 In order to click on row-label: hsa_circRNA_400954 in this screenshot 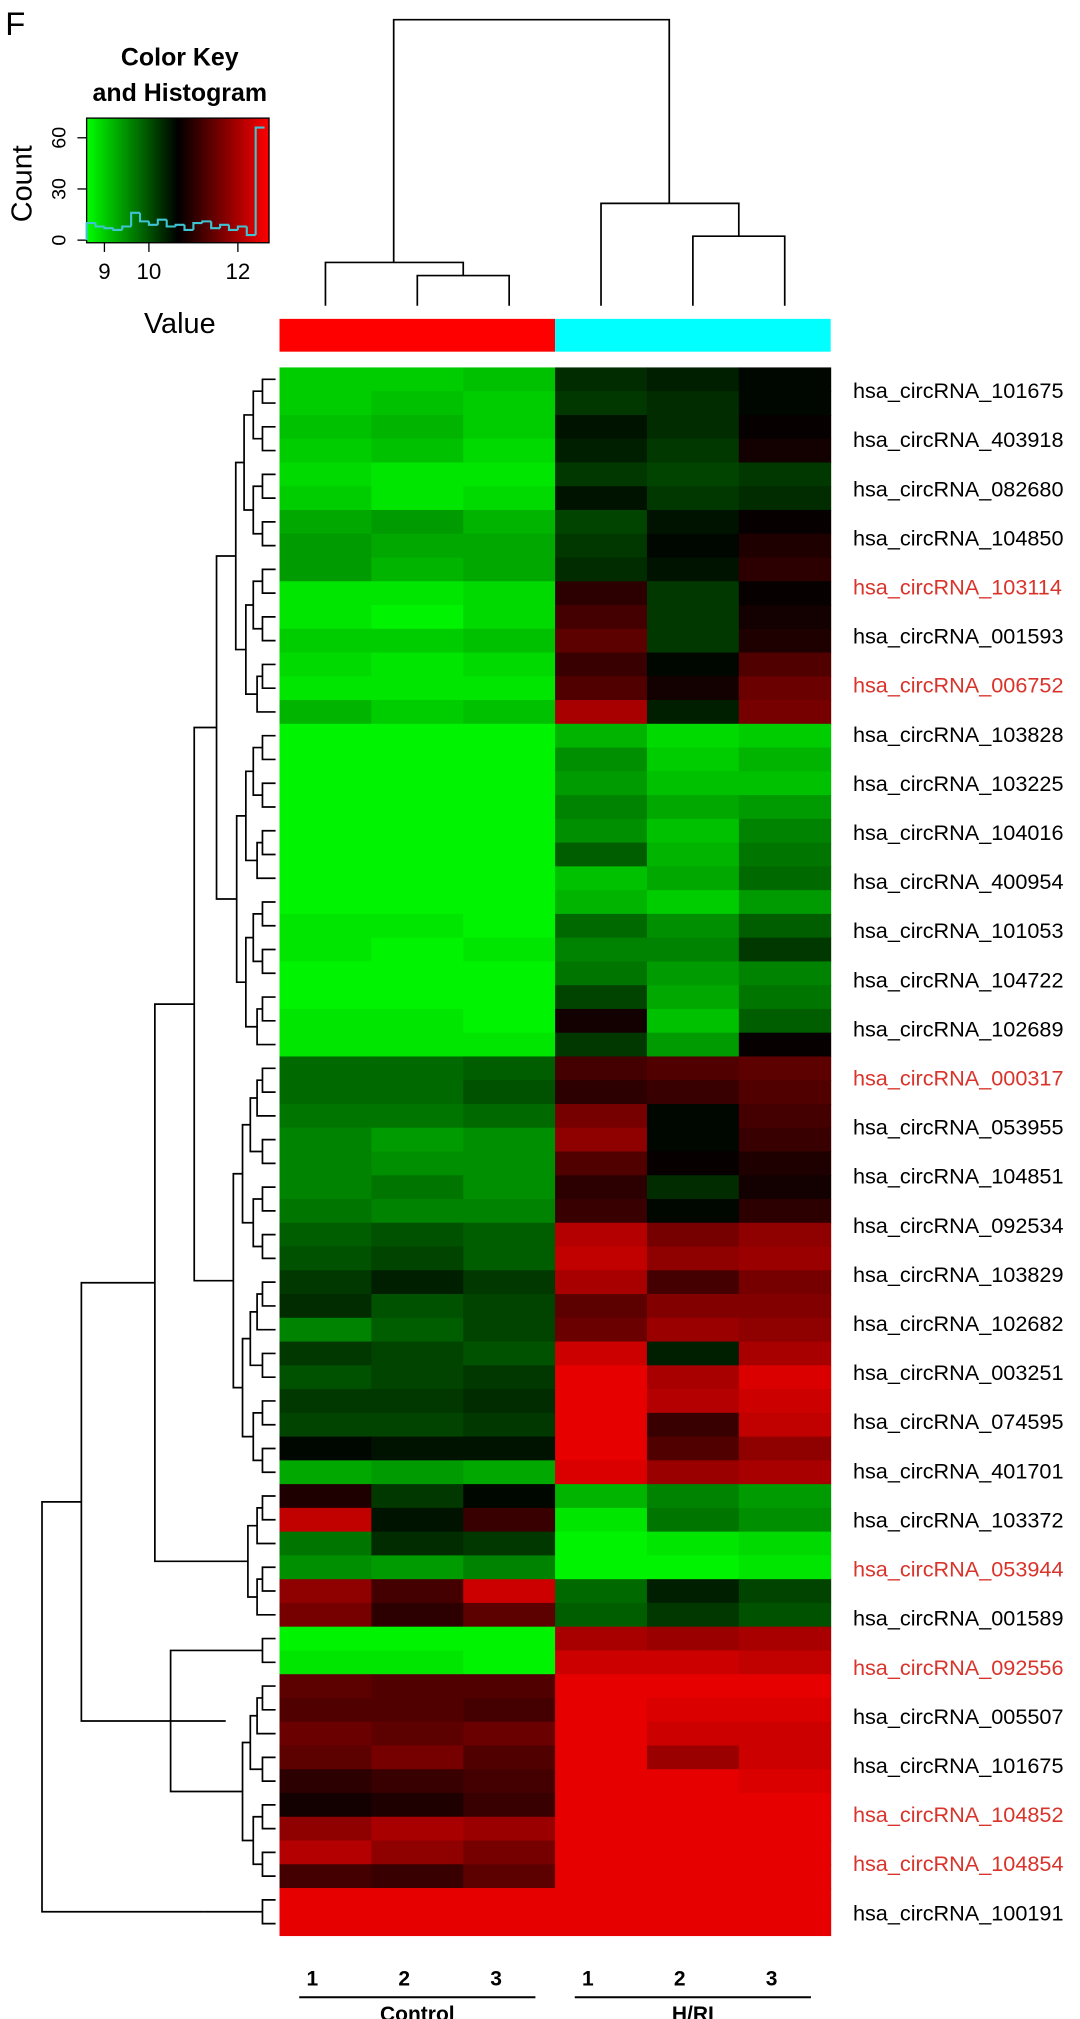, I will do `click(958, 881)`.